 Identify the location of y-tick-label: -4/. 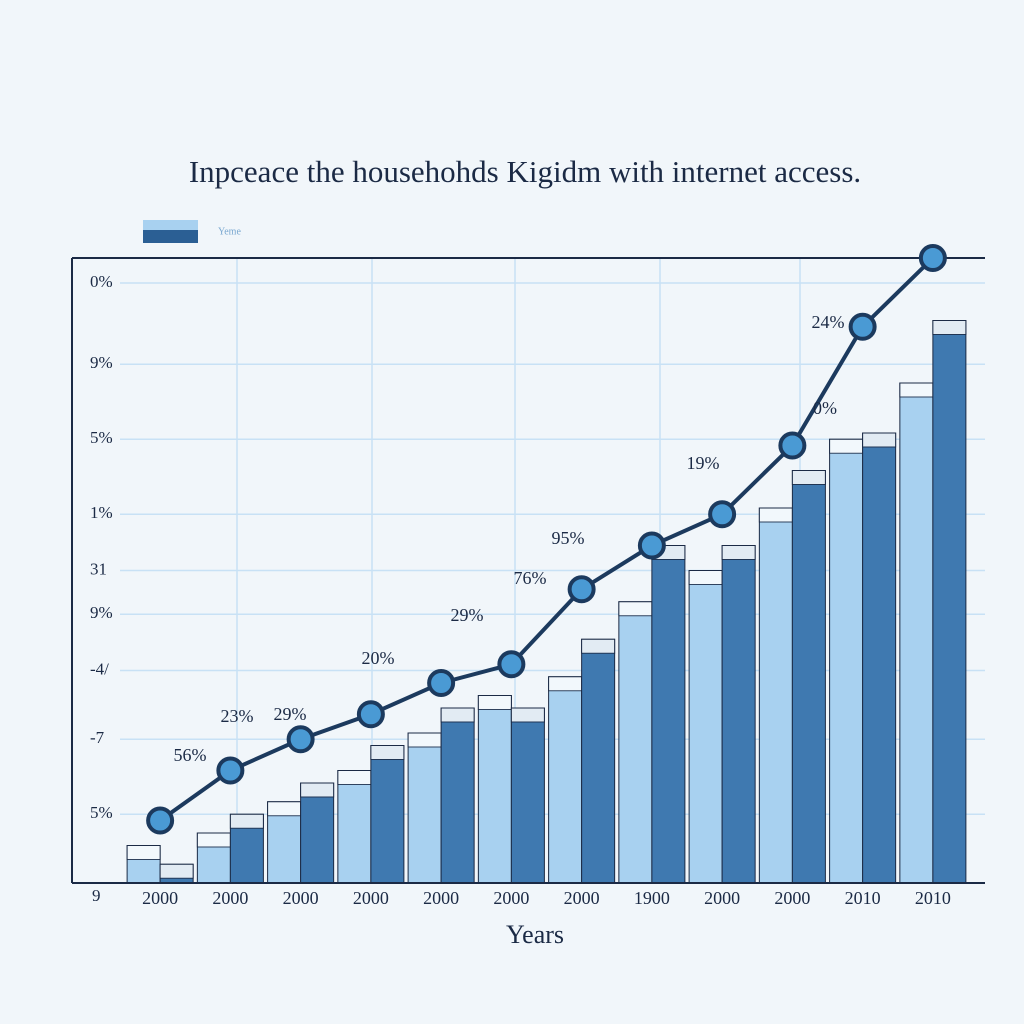
(99, 668).